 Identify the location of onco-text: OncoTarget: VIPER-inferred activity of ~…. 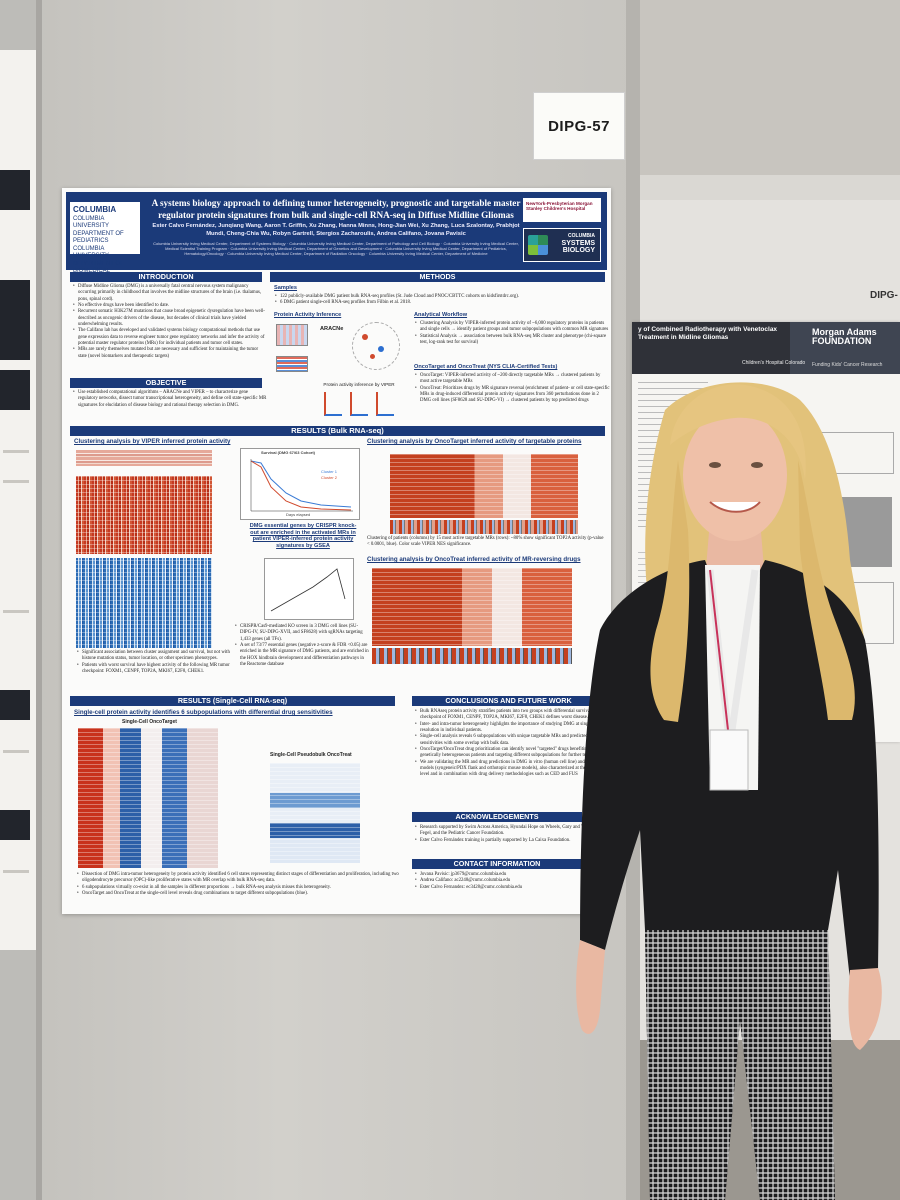
(512, 389).